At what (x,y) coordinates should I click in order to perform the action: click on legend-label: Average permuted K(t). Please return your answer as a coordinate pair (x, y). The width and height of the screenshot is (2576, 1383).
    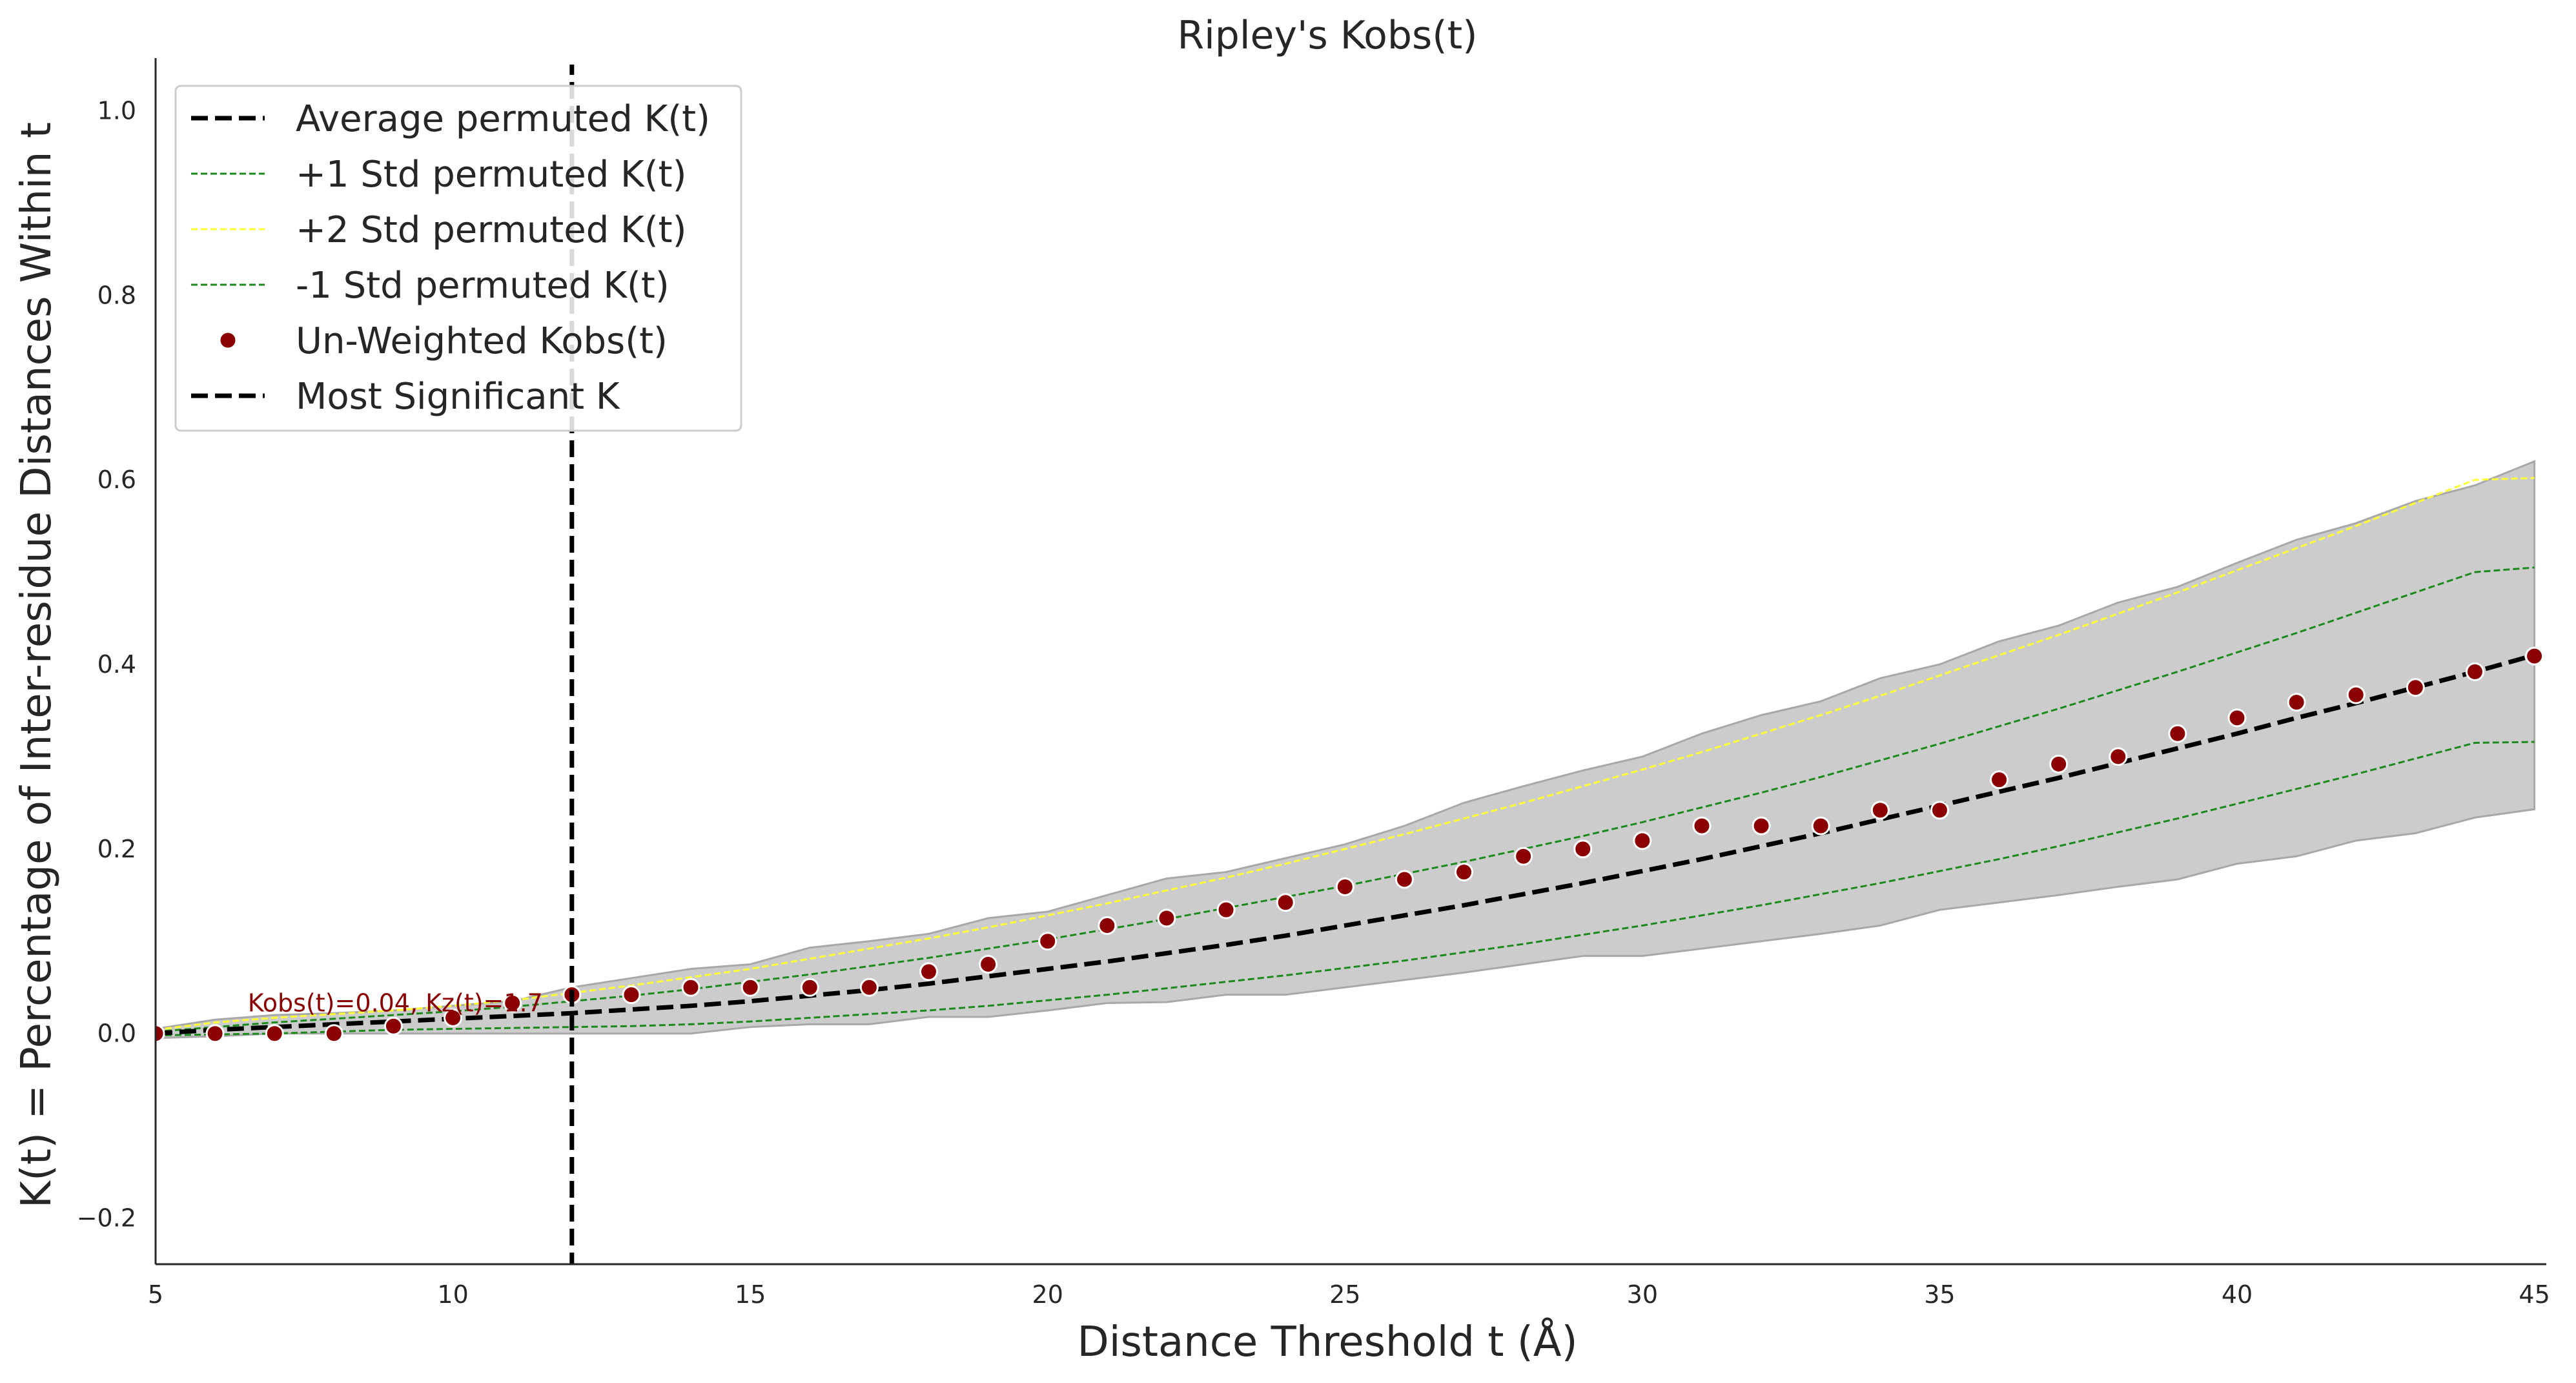
    Looking at the image, I should click on (503, 119).